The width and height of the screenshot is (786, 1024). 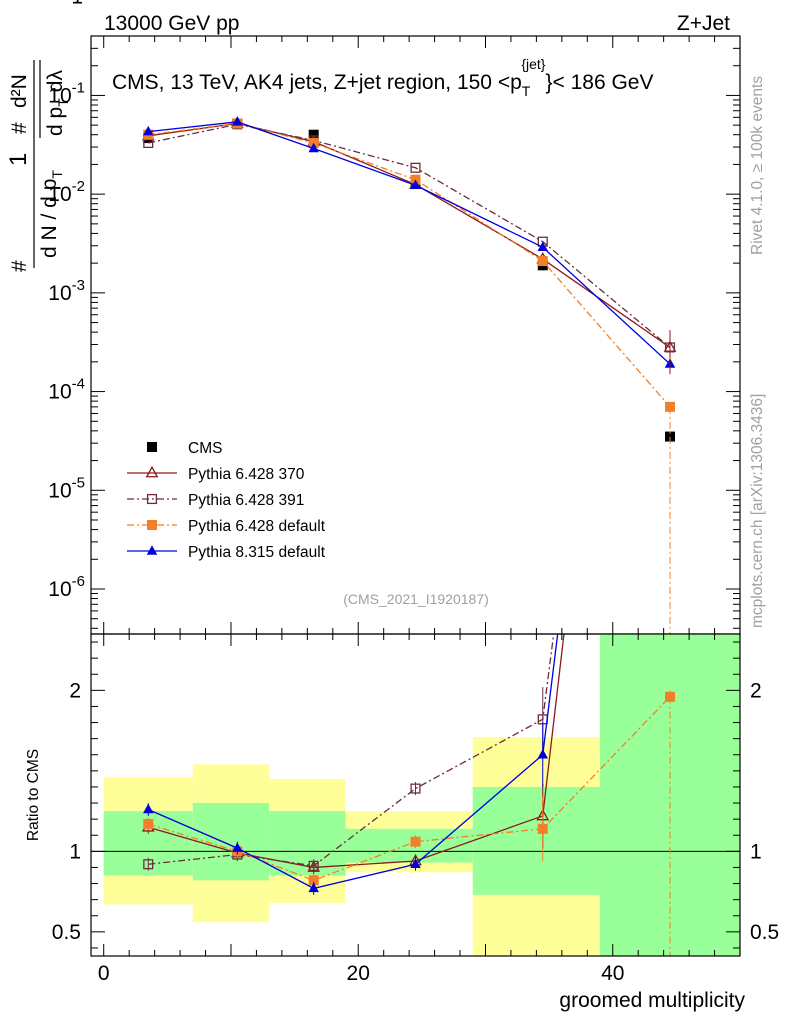 I want to click on mcplots-label: mcplots.cern.ch [arXiv:1306.3436], so click(x=757, y=511).